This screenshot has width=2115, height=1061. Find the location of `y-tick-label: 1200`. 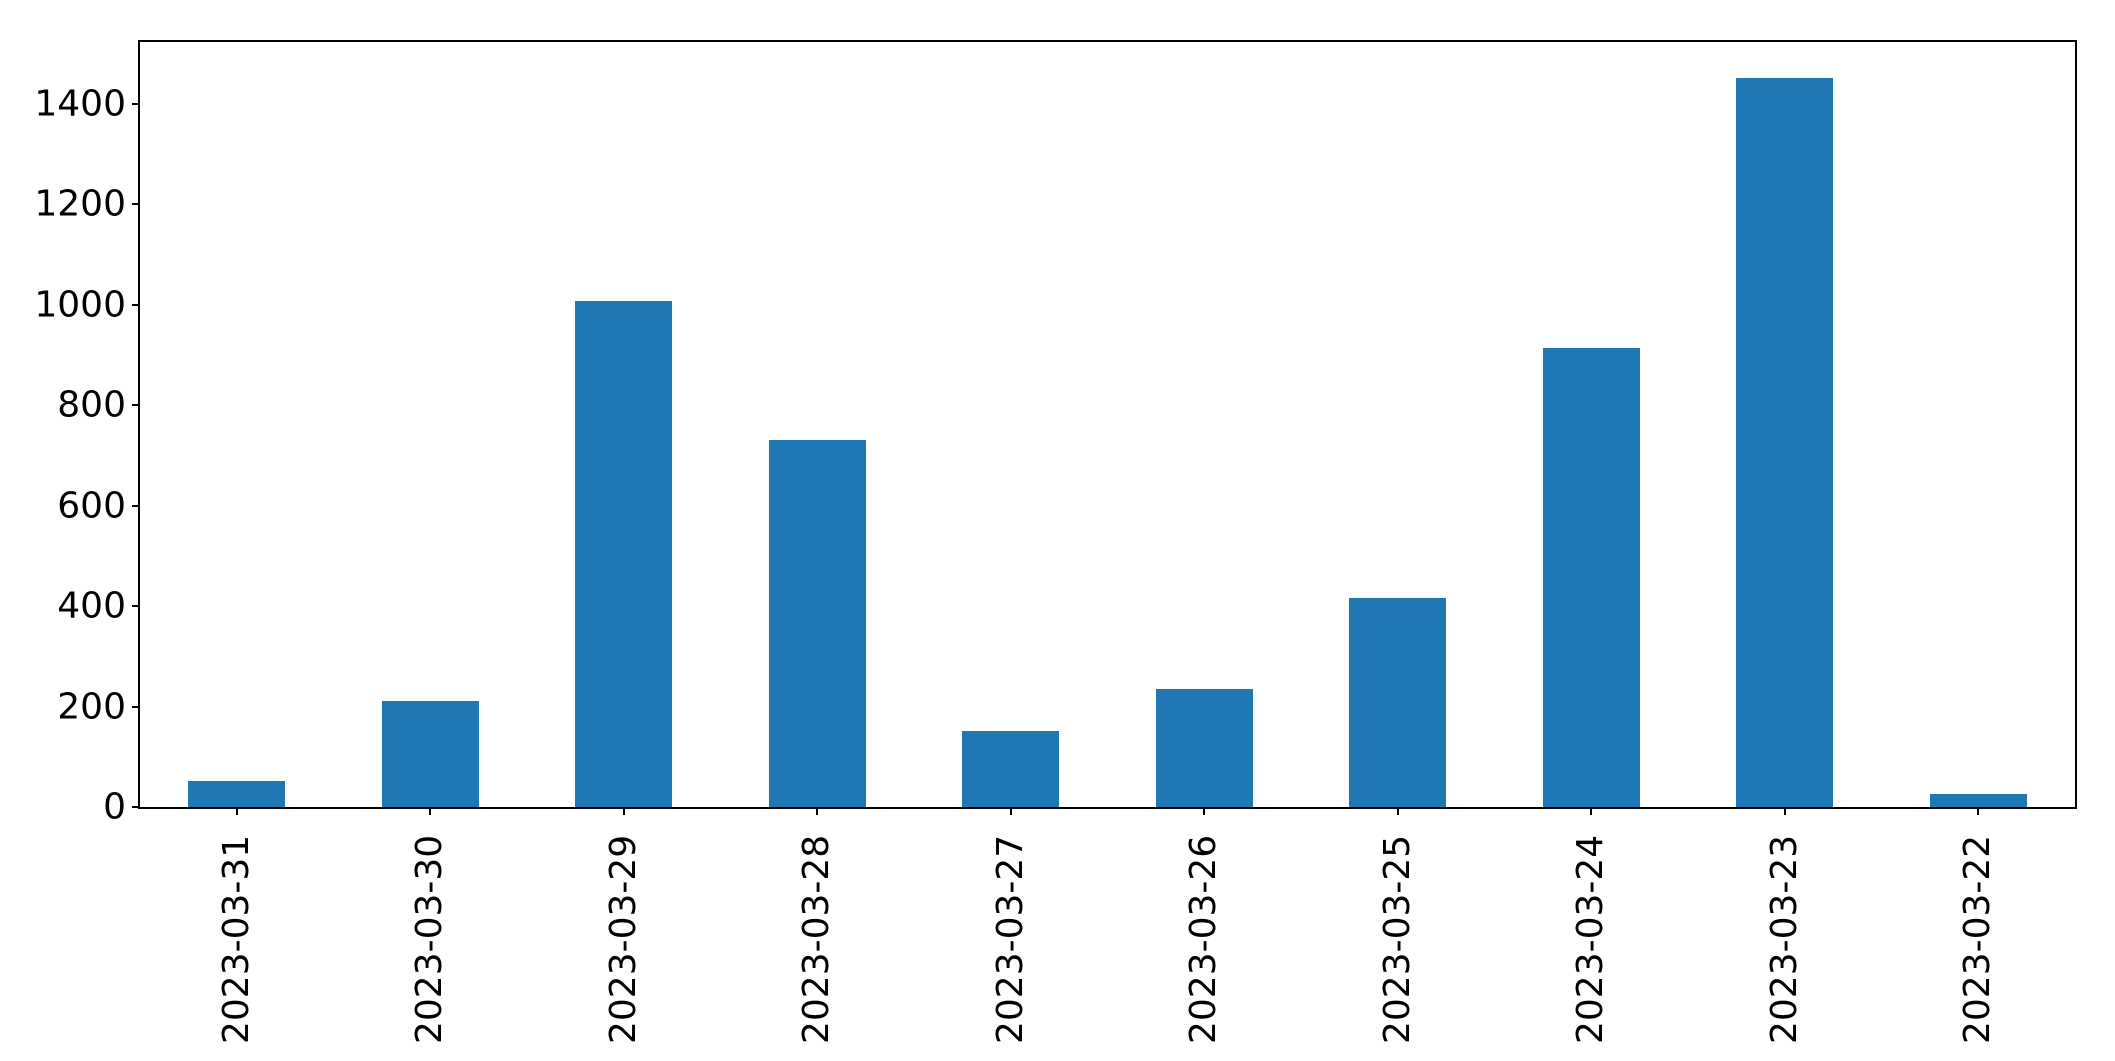

y-tick-label: 1200 is located at coordinates (80, 204).